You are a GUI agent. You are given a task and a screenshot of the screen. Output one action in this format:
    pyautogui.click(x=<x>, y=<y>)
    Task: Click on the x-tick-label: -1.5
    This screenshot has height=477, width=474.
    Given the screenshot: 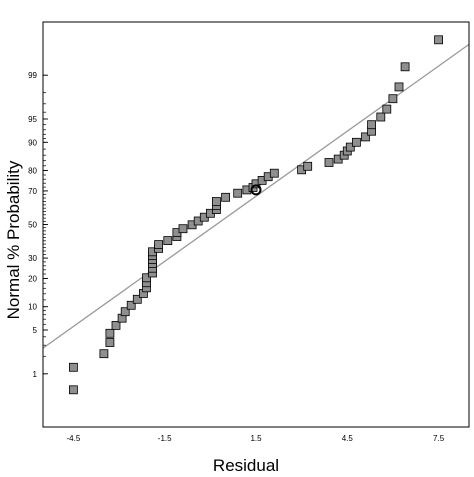 What is the action you would take?
    pyautogui.click(x=165, y=438)
    